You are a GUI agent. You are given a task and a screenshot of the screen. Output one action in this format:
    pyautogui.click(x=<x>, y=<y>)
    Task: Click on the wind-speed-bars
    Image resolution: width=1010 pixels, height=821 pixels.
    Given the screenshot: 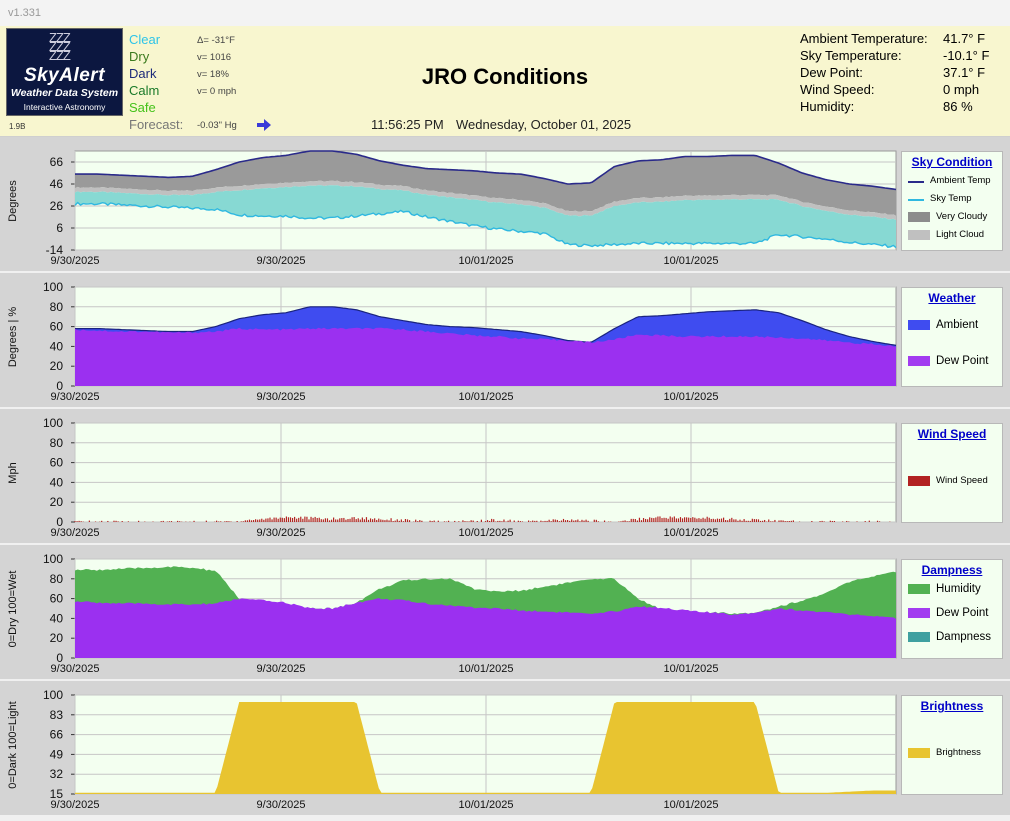 What is the action you would take?
    pyautogui.click(x=482, y=519)
    